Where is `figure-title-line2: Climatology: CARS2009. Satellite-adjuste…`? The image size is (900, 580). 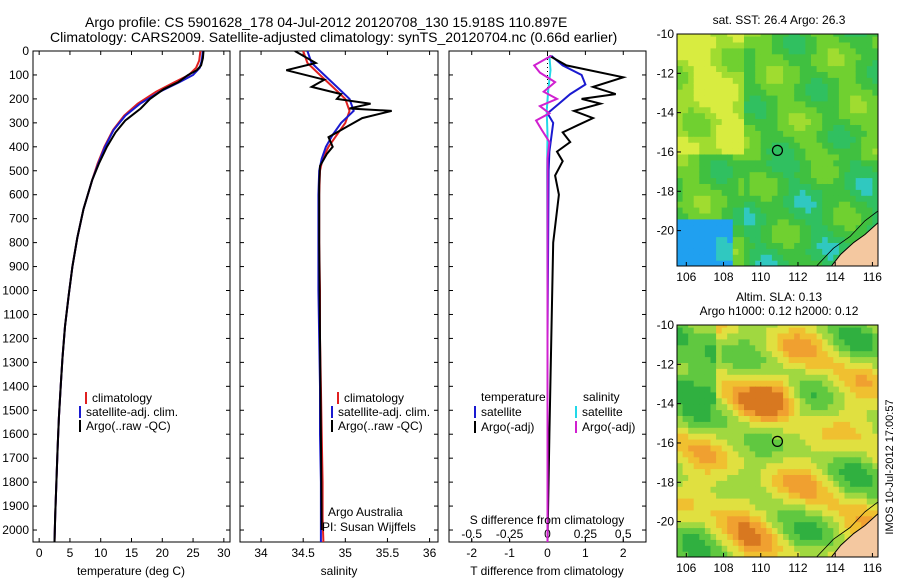
figure-title-line2: Climatology: CARS2009. Satellite-adjuste… is located at coordinates (333, 37).